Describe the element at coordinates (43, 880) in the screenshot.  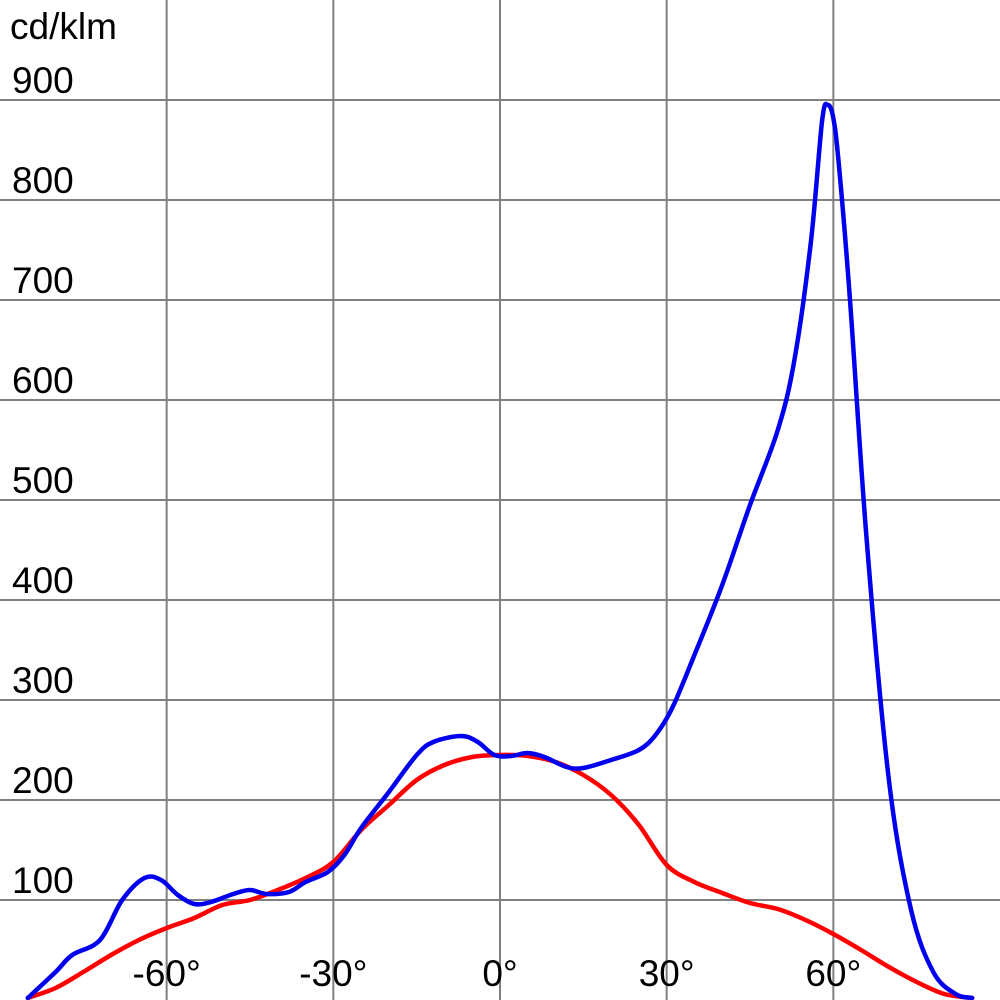
I see `y-tick-label: 100` at that location.